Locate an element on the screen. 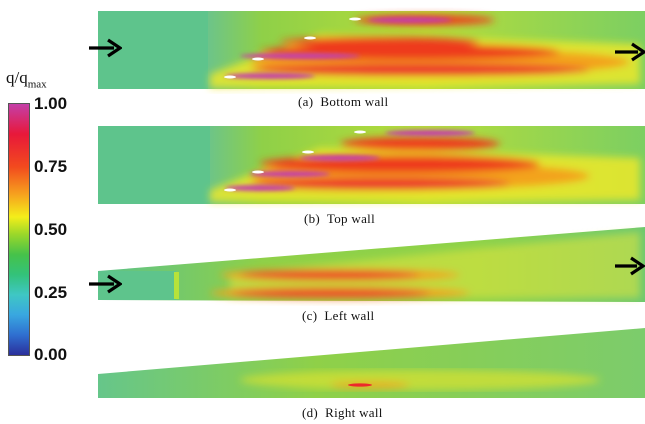 This screenshot has width=645, height=424. panel-right-wall is located at coordinates (371, 363).